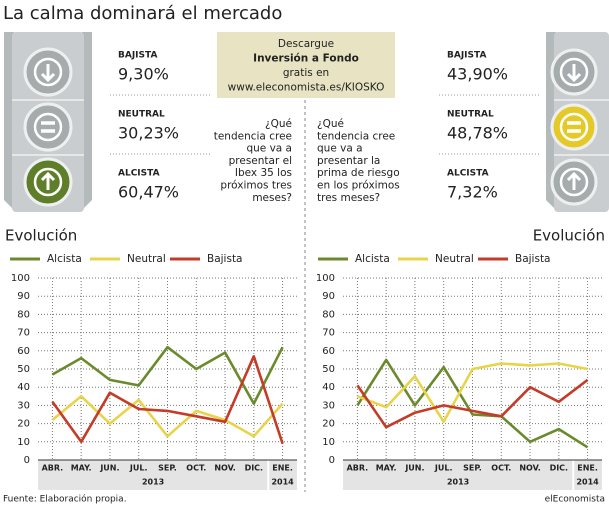 This screenshot has width=609, height=508. What do you see at coordinates (306, 44) in the screenshot?
I see `promo-text: Descargue` at bounding box center [306, 44].